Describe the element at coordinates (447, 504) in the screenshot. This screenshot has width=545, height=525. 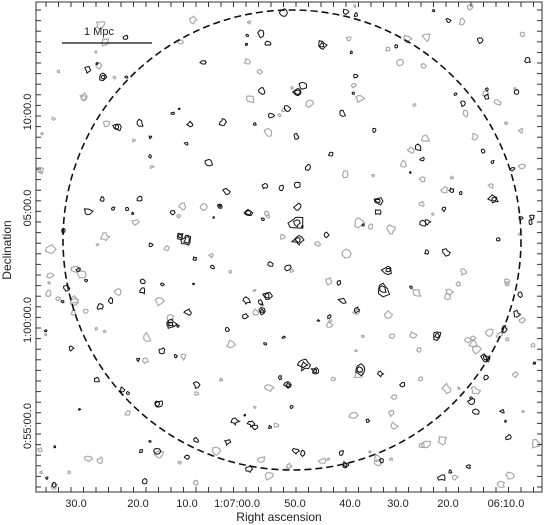
I see `x-tick-label: 20.0` at that location.